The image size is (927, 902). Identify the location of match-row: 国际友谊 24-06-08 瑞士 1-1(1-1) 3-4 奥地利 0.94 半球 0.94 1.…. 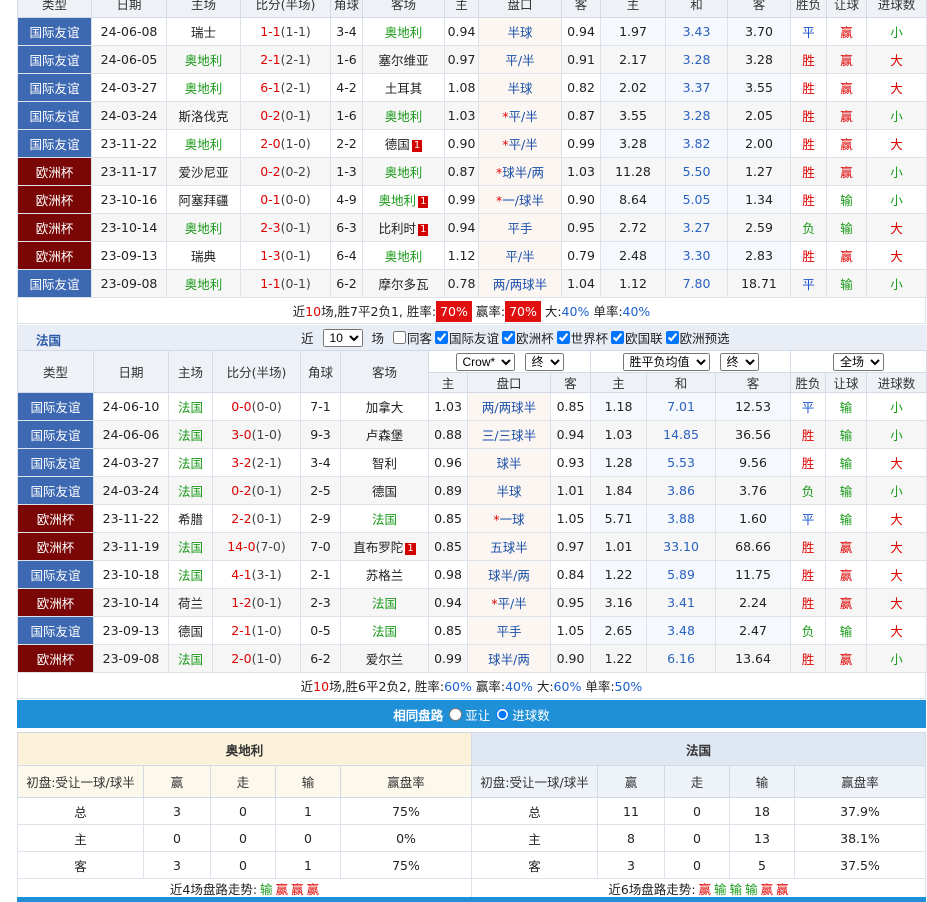
(472, 31).